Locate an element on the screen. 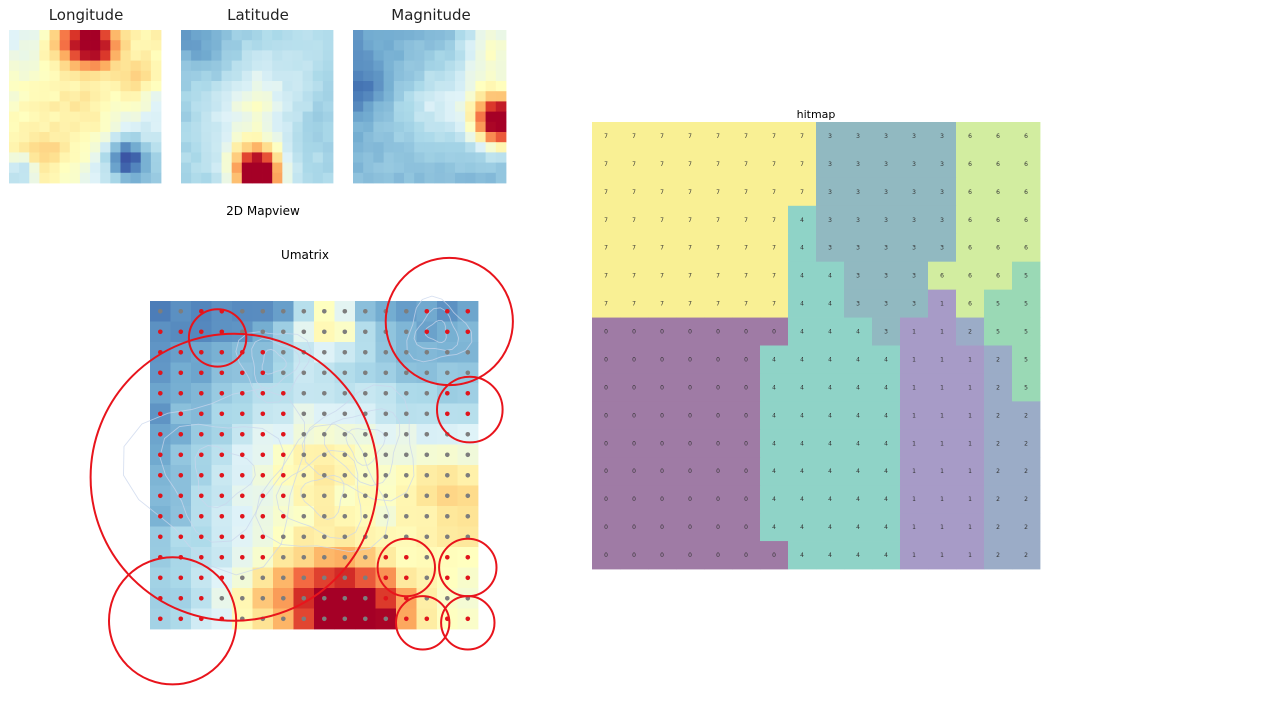  hitmap-cell-label: 6 is located at coordinates (970, 220).